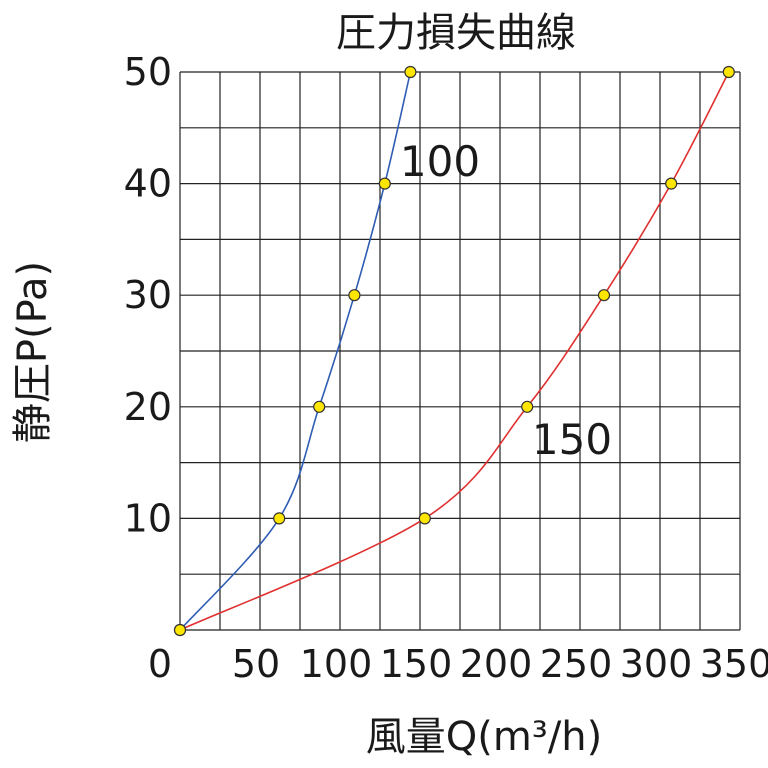 This screenshot has height=768, width=768. Describe the element at coordinates (148, 72) in the screenshot. I see `y-tick-label: 50` at that location.